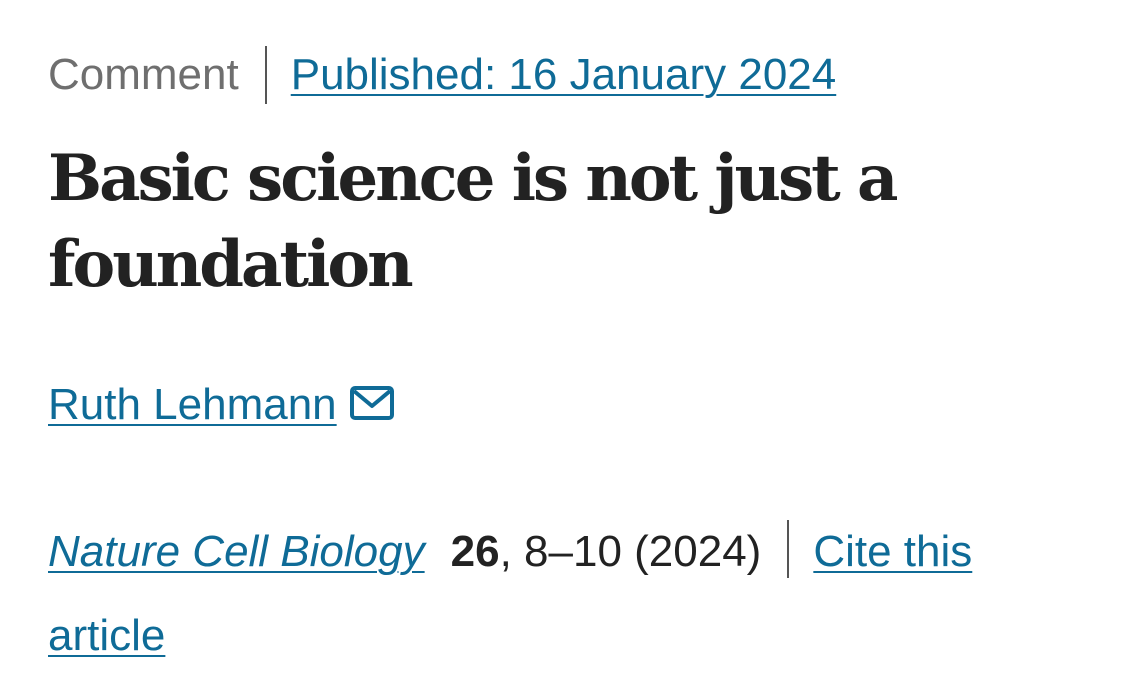  Describe the element at coordinates (788, 549) in the screenshot. I see `citation-divider` at that location.